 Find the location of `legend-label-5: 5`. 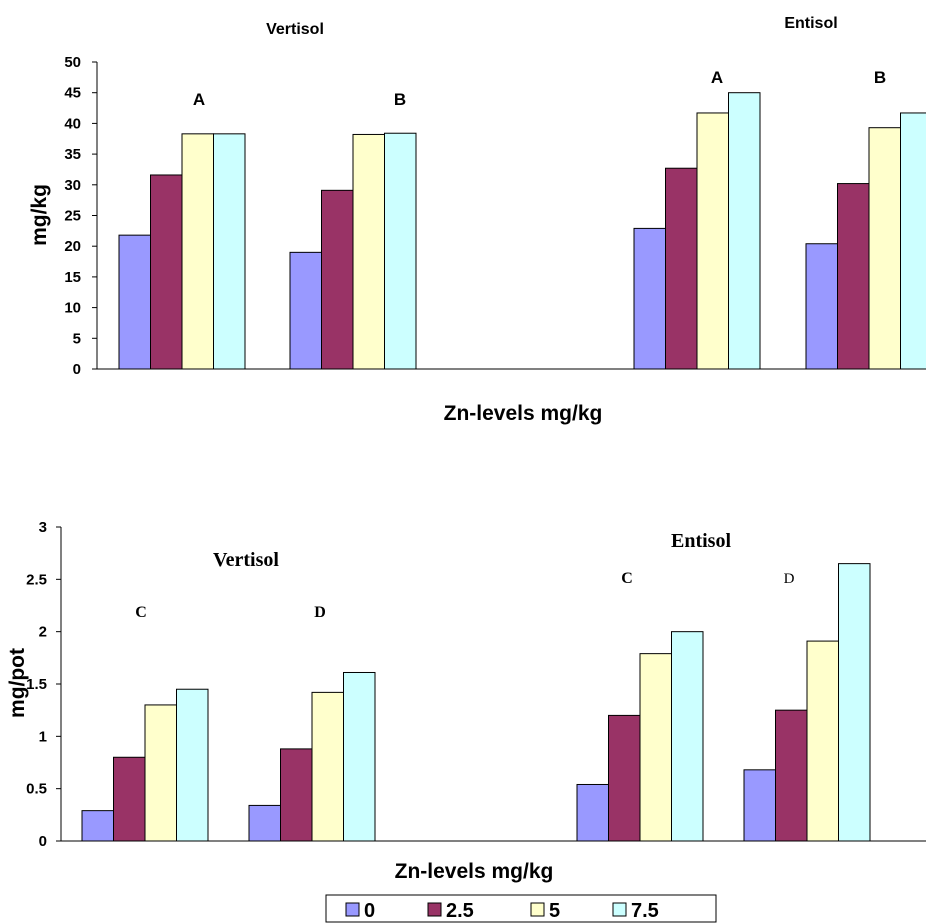

legend-label-5: 5 is located at coordinates (554, 911).